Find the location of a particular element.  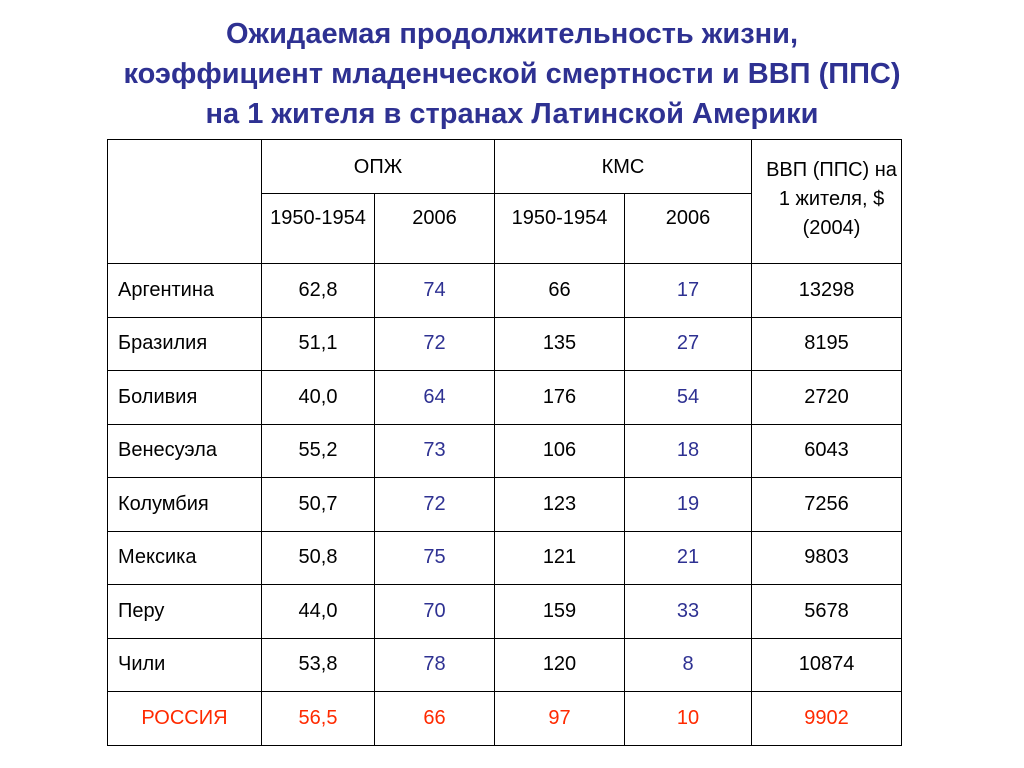

opzh-2006-cell: 73 is located at coordinates (434, 450).